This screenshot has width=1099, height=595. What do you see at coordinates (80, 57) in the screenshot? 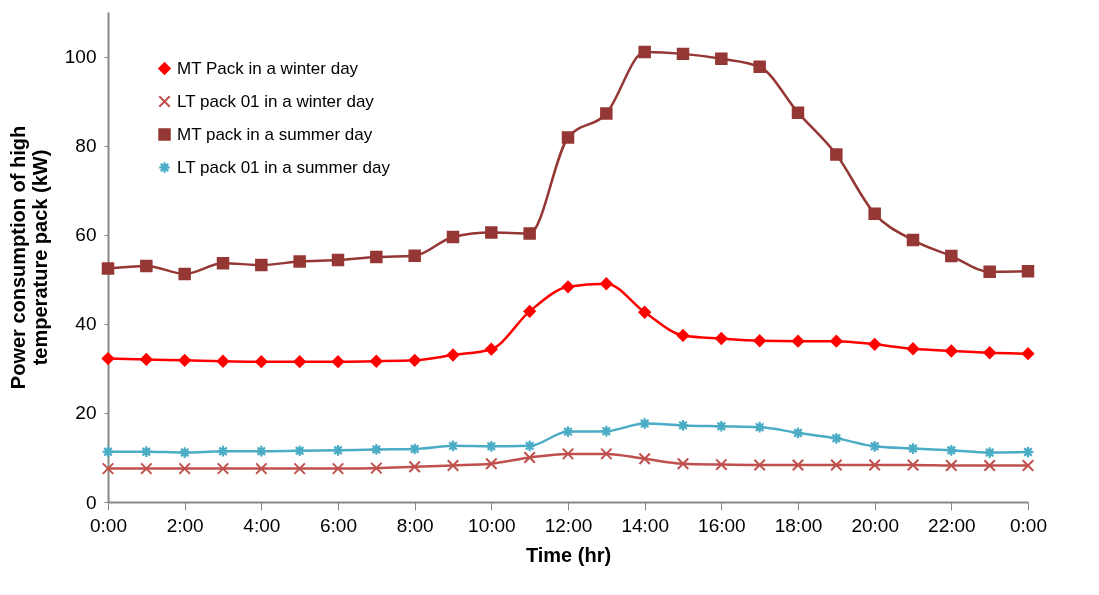
I see `y-tick-label: 100` at bounding box center [80, 57].